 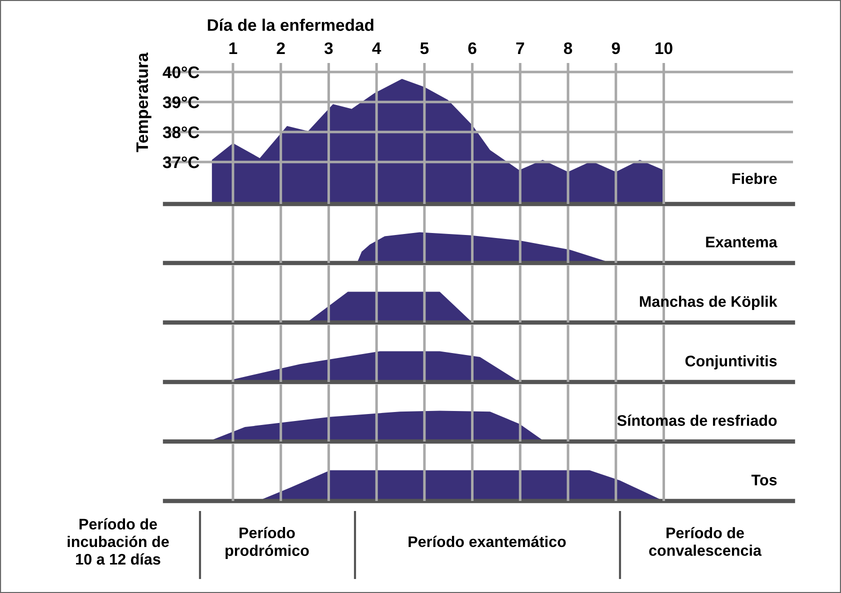 What do you see at coordinates (280, 48) in the screenshot?
I see `x-tick-label: 2` at bounding box center [280, 48].